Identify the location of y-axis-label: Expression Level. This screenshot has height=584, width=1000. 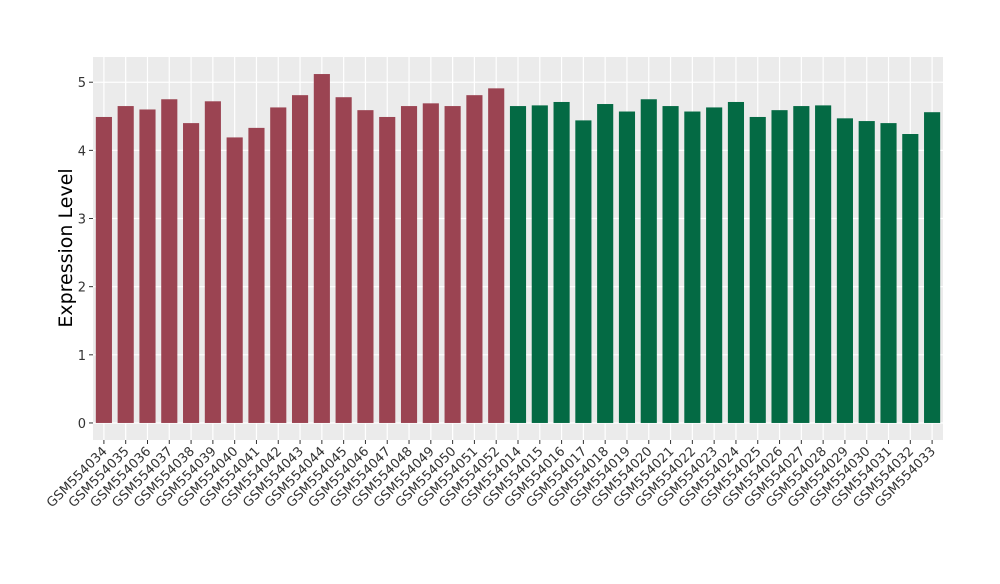
(66, 247).